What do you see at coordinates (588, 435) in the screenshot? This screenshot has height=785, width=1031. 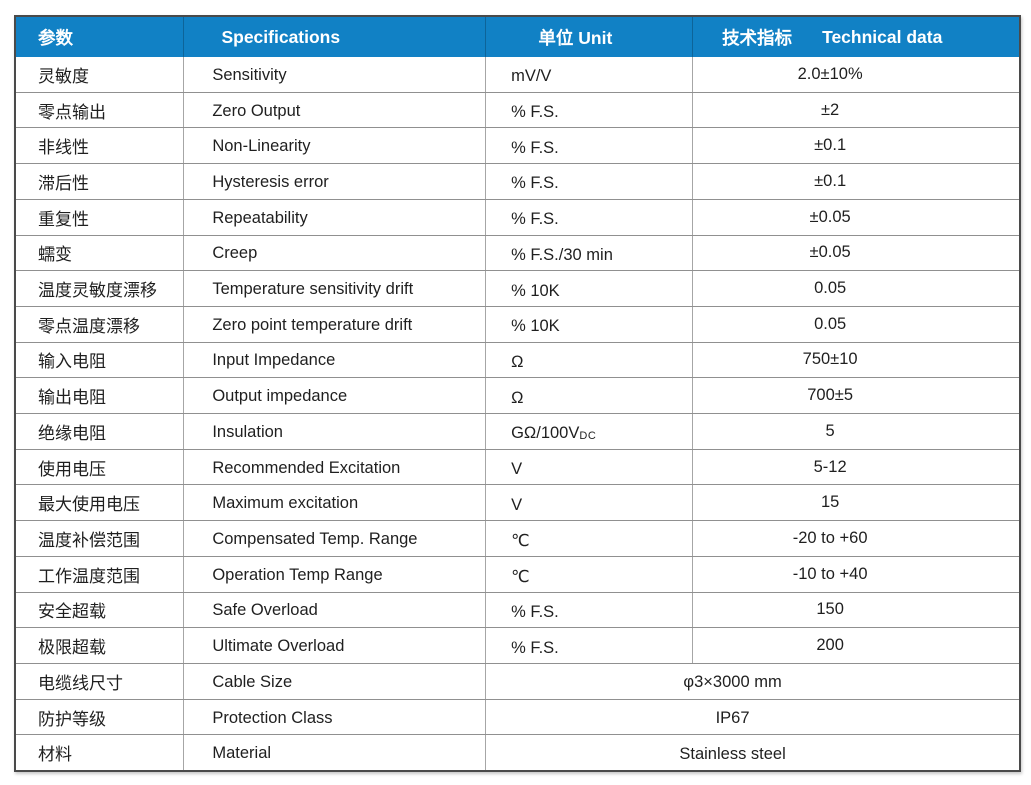 I see `unit-subscript: DC` at bounding box center [588, 435].